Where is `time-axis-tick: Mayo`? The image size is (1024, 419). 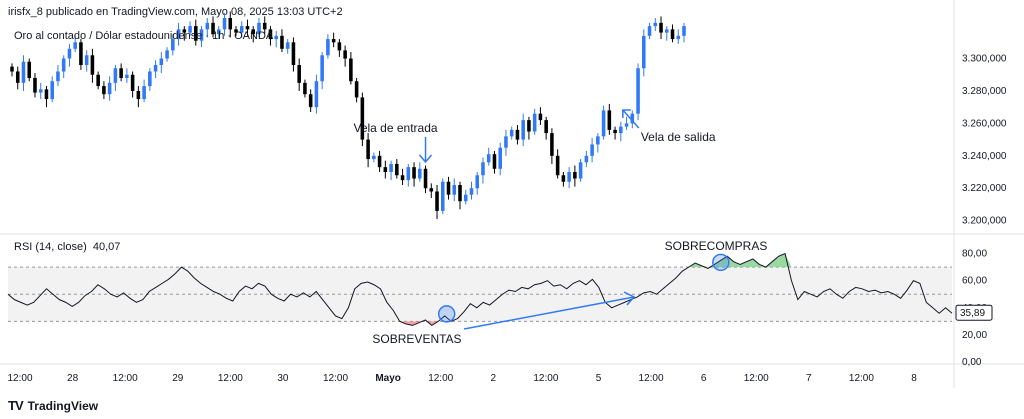 time-axis-tick: Mayo is located at coordinates (388, 378).